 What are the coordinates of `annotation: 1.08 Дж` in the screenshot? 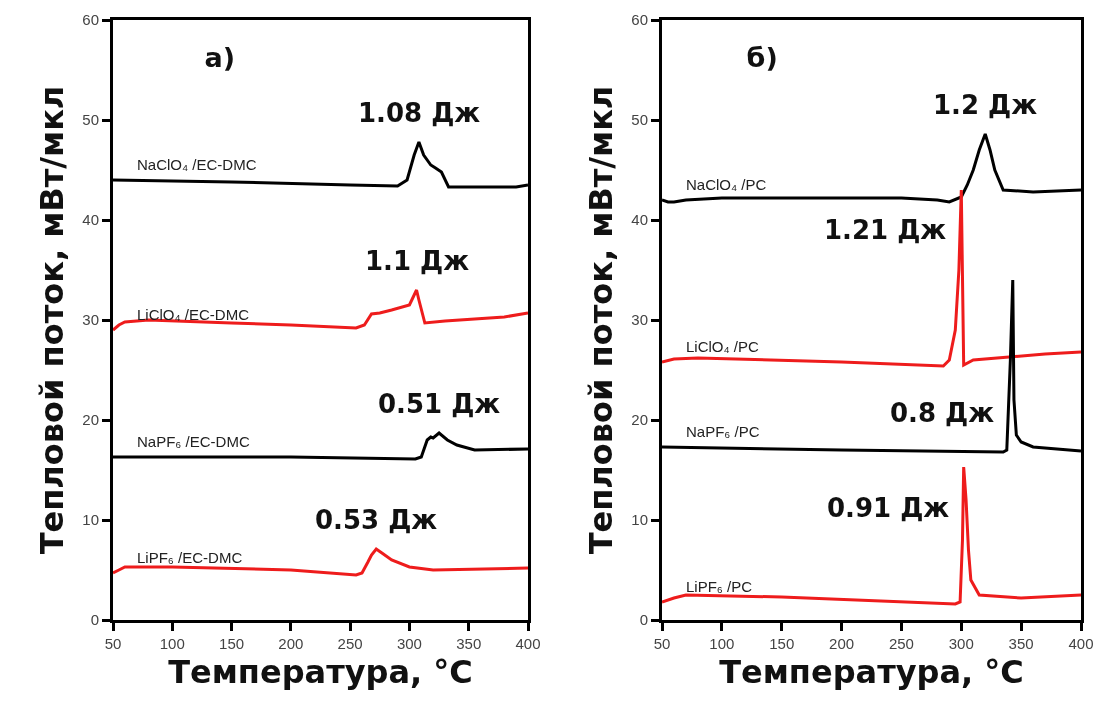 It's located at (419, 113).